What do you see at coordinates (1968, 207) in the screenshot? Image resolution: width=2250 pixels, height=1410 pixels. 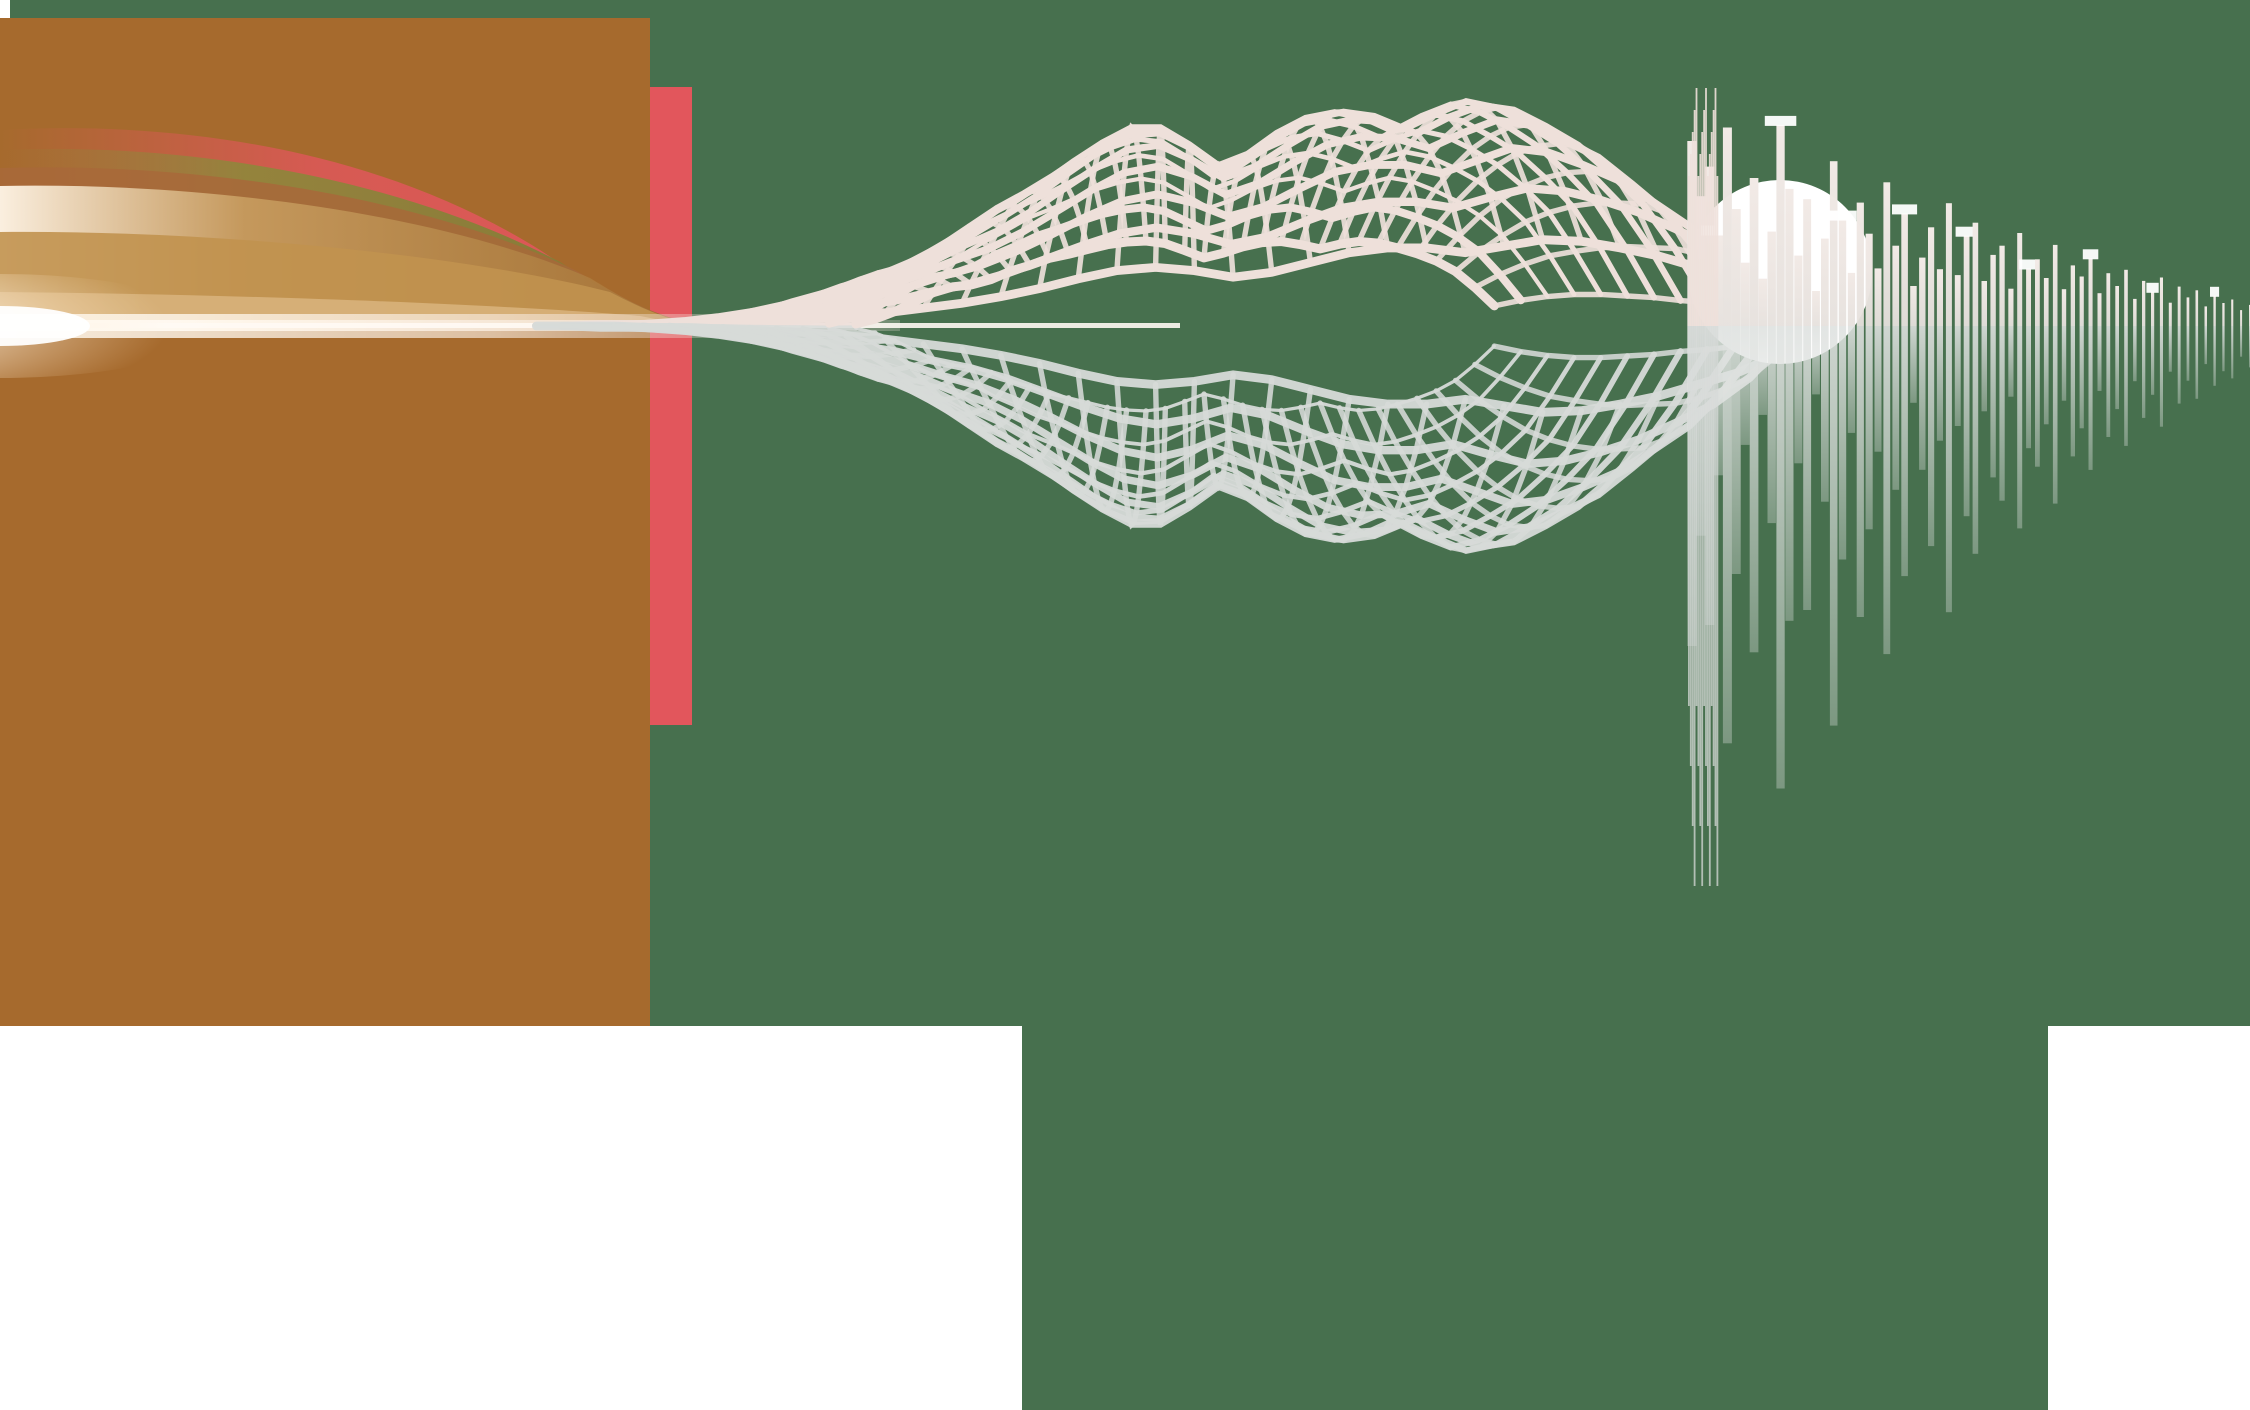 I see `frequency-spikes-upper` at bounding box center [1968, 207].